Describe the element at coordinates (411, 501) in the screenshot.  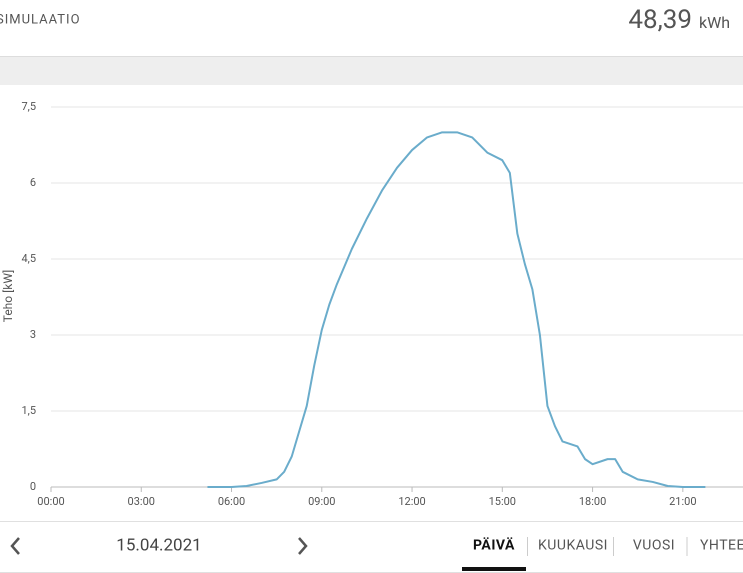
I see `x-tick-label: 12:00` at that location.